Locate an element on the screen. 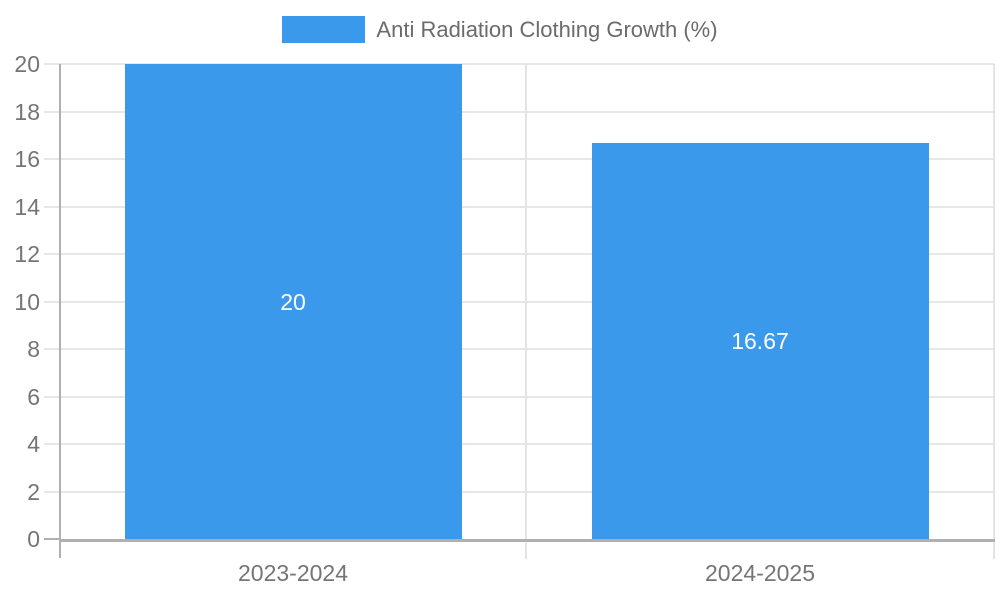 The width and height of the screenshot is (1000, 600). y-tick-label: 10 is located at coordinates (27, 301).